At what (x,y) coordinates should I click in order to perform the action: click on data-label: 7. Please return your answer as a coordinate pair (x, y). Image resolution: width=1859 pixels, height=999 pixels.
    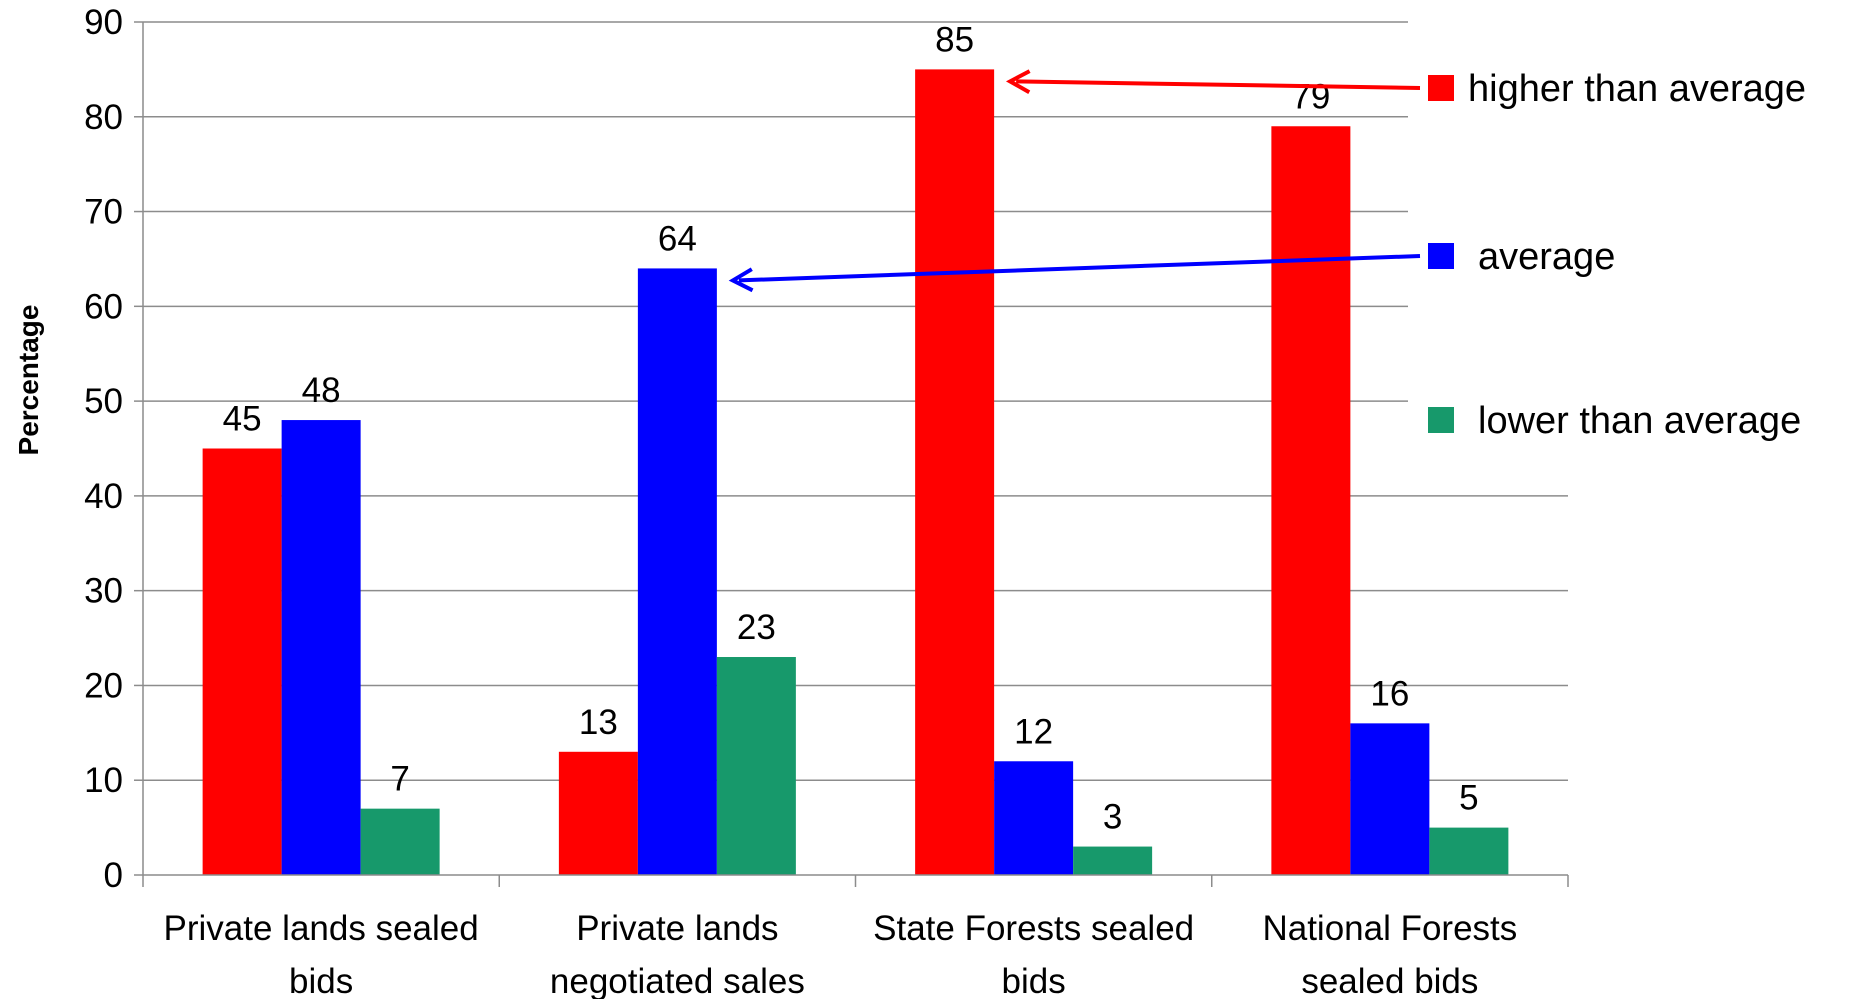
    Looking at the image, I should click on (399, 779).